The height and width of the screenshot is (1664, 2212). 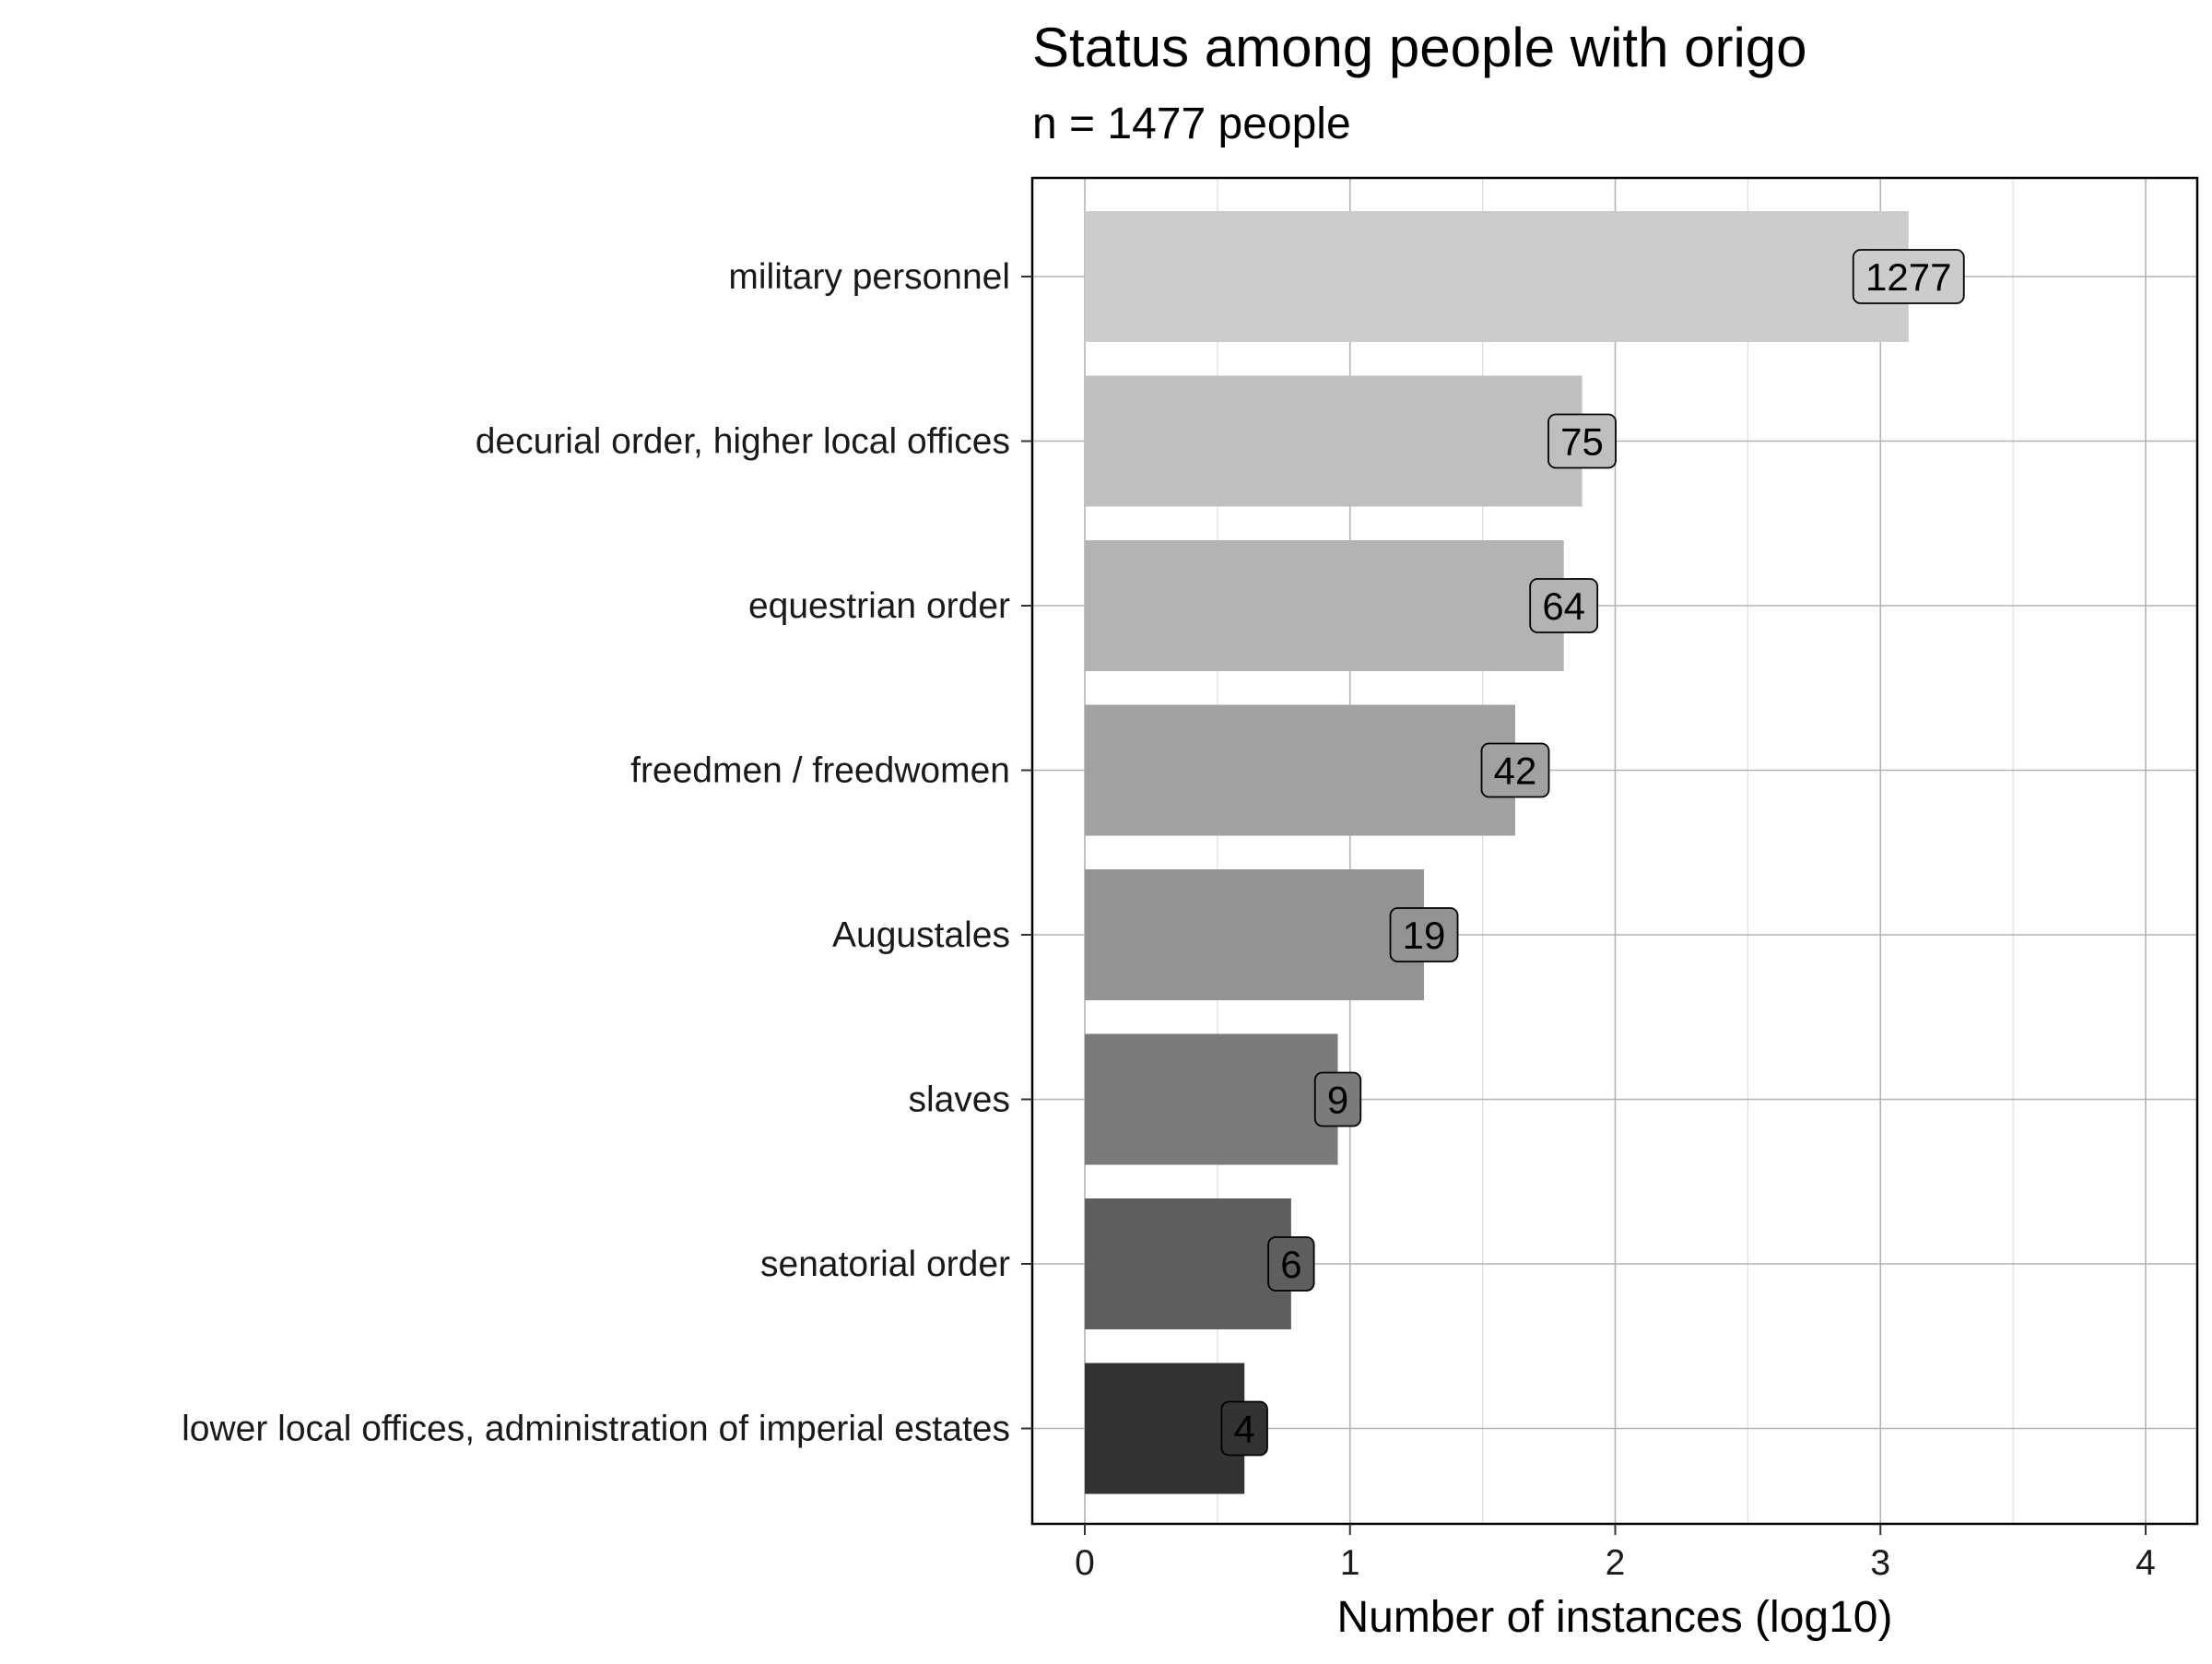 I want to click on data-label: 1277, so click(x=1908, y=276).